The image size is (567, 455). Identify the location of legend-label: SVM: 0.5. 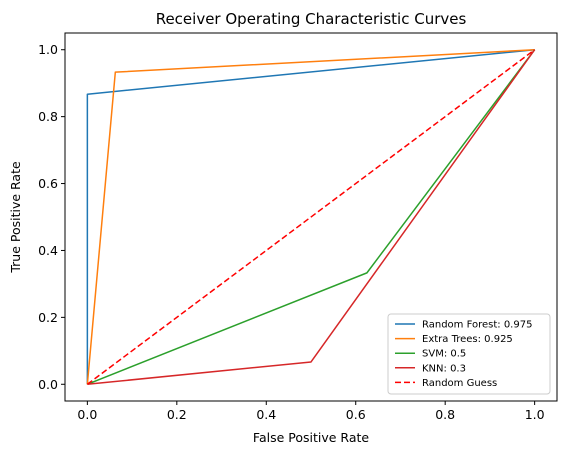
(444, 354).